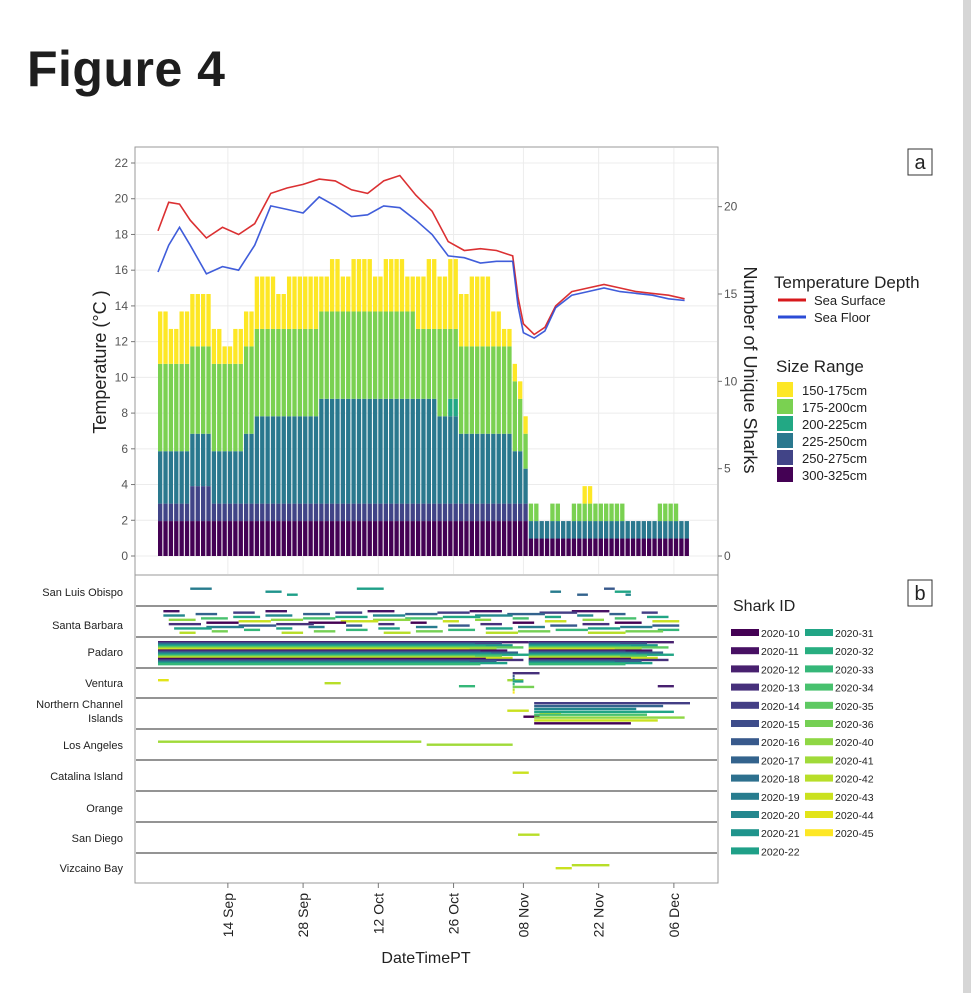 This screenshot has width=971, height=993. I want to click on bar-32-250-275cm, so click(326, 512).